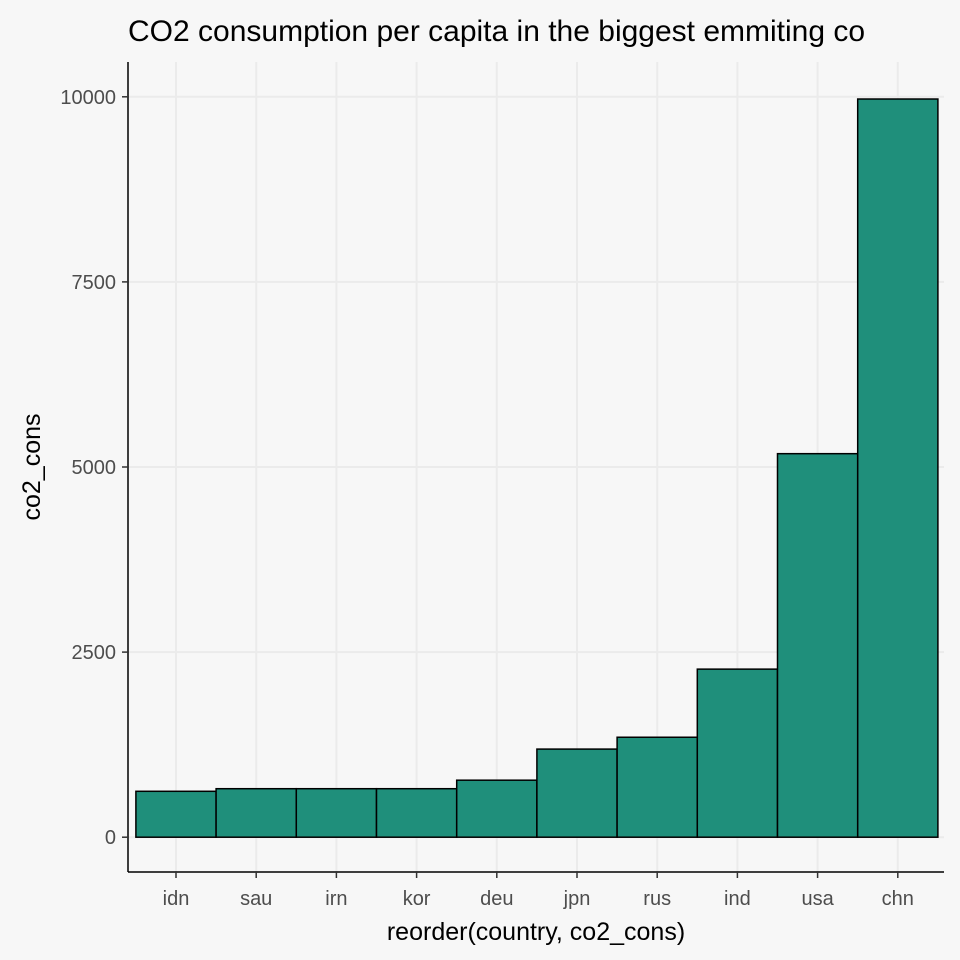 The width and height of the screenshot is (960, 960). Describe the element at coordinates (94, 468) in the screenshot. I see `y-tick-label: 5000` at that location.